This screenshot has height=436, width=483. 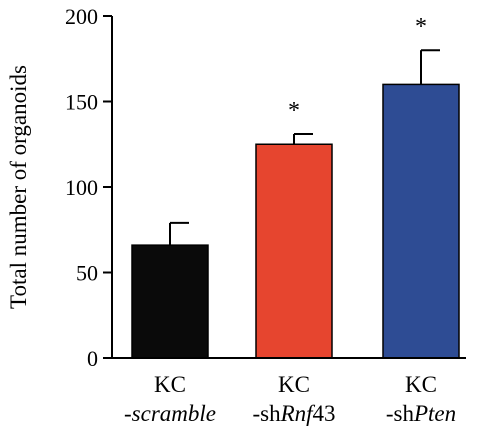 I want to click on category-label-line2: -scramble, so click(x=170, y=413).